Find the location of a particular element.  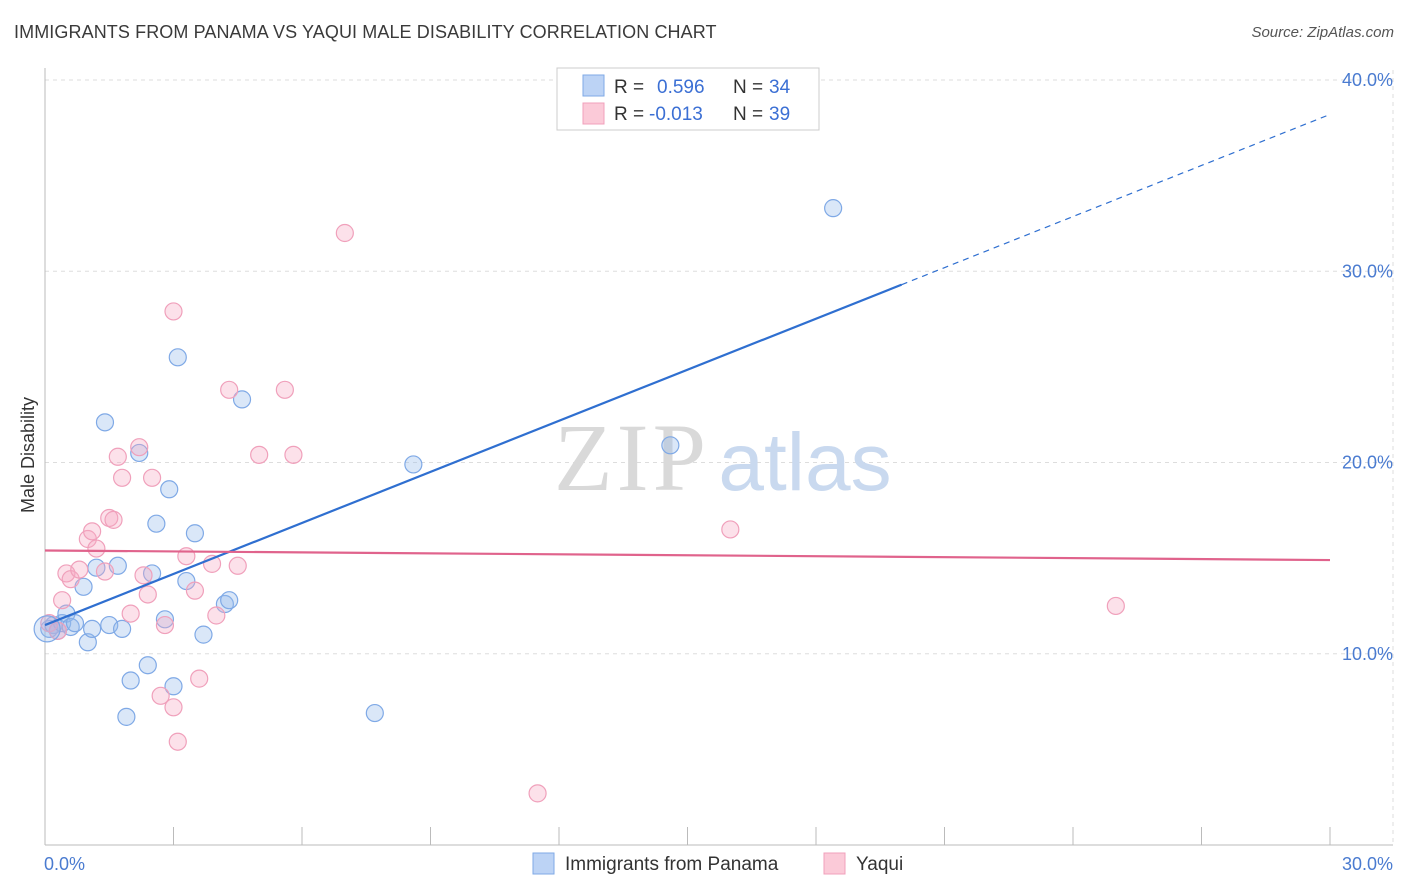

trend-line-panama-extension is located at coordinates (1116, 199).